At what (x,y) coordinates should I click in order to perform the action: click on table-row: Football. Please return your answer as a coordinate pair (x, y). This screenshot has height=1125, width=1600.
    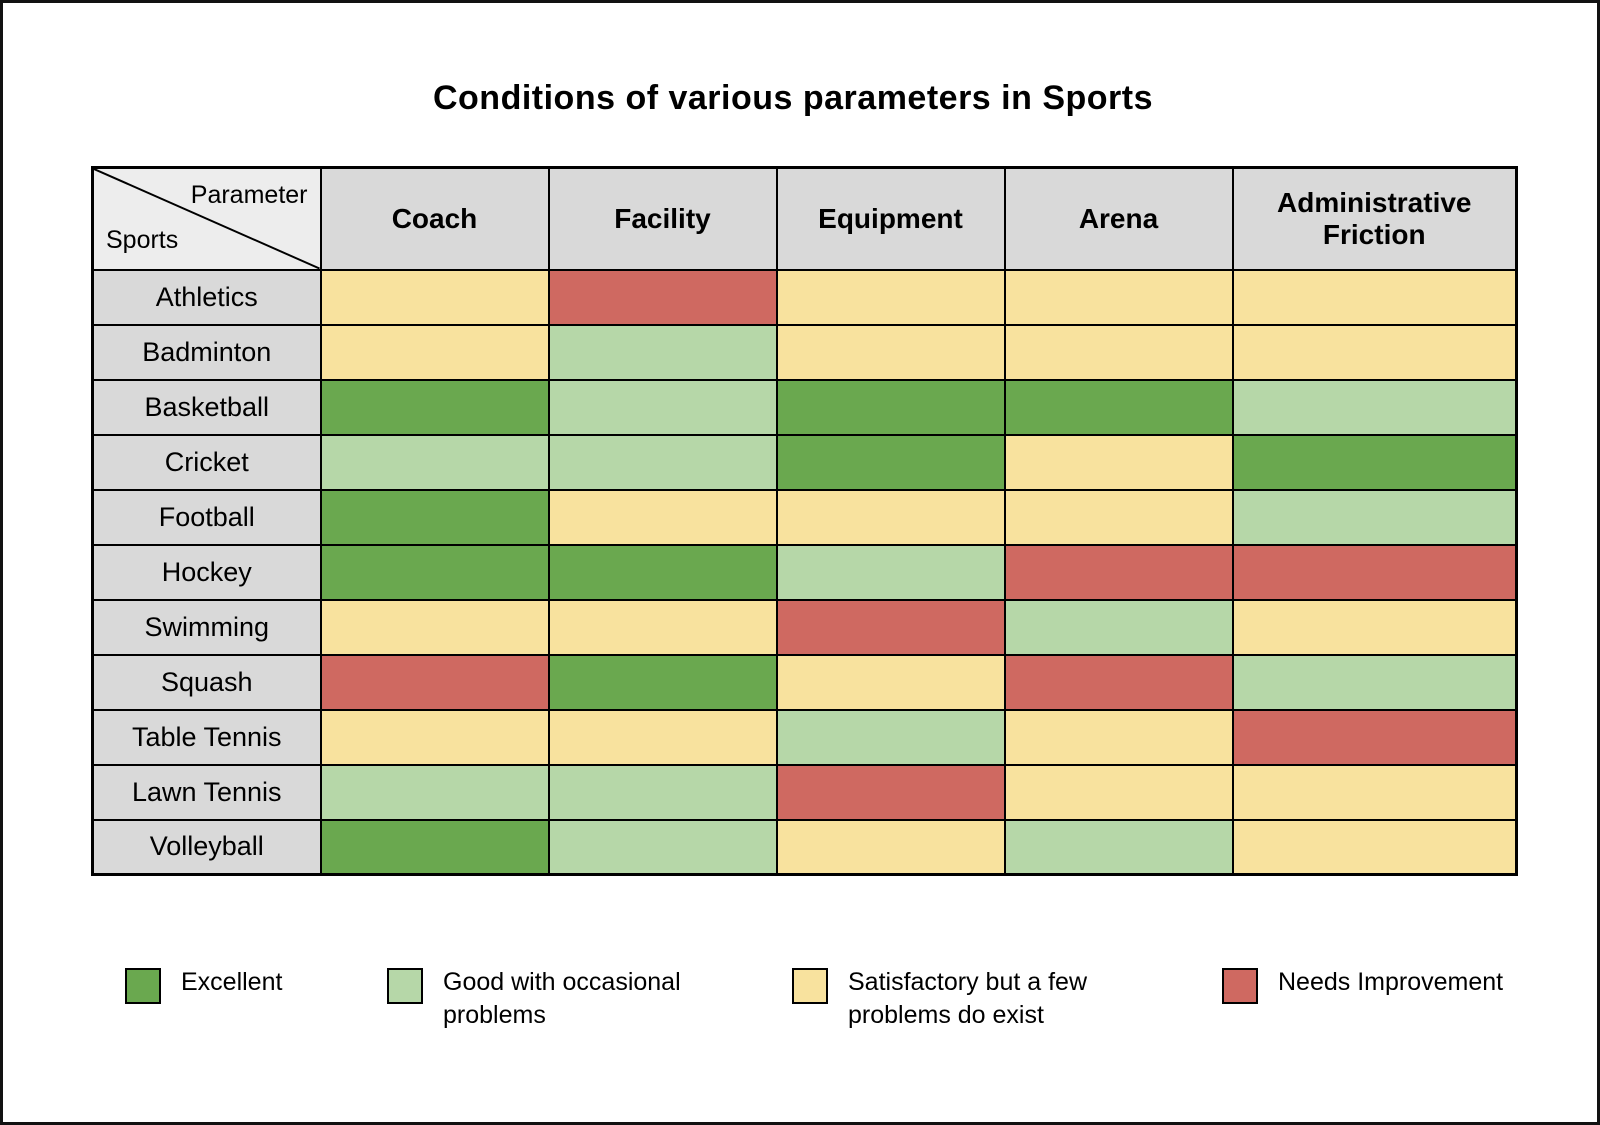
    Looking at the image, I should click on (804, 517).